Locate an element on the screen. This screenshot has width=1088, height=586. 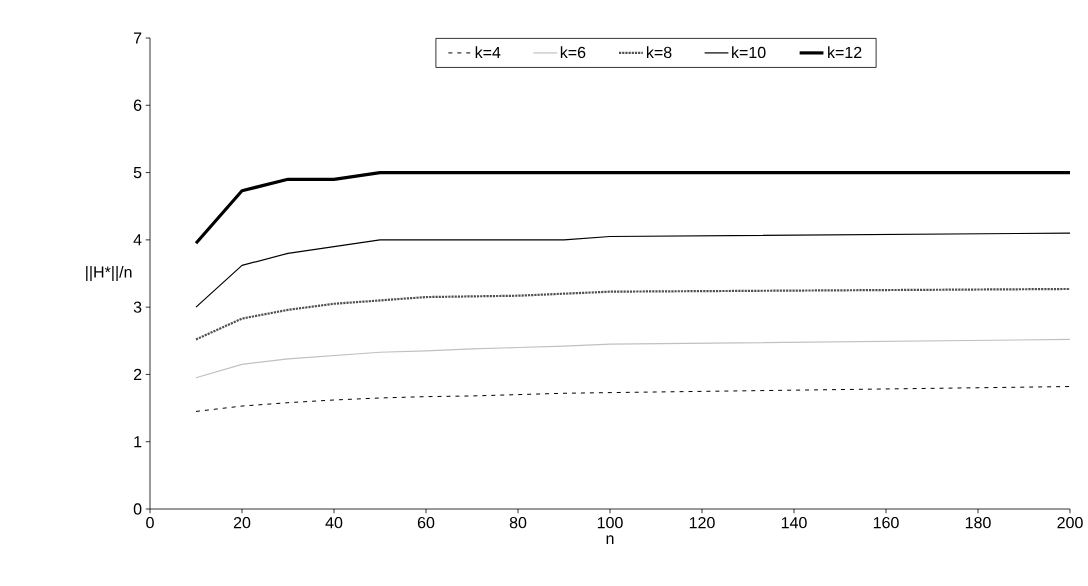
y-tick-label: 5 is located at coordinates (137, 172).